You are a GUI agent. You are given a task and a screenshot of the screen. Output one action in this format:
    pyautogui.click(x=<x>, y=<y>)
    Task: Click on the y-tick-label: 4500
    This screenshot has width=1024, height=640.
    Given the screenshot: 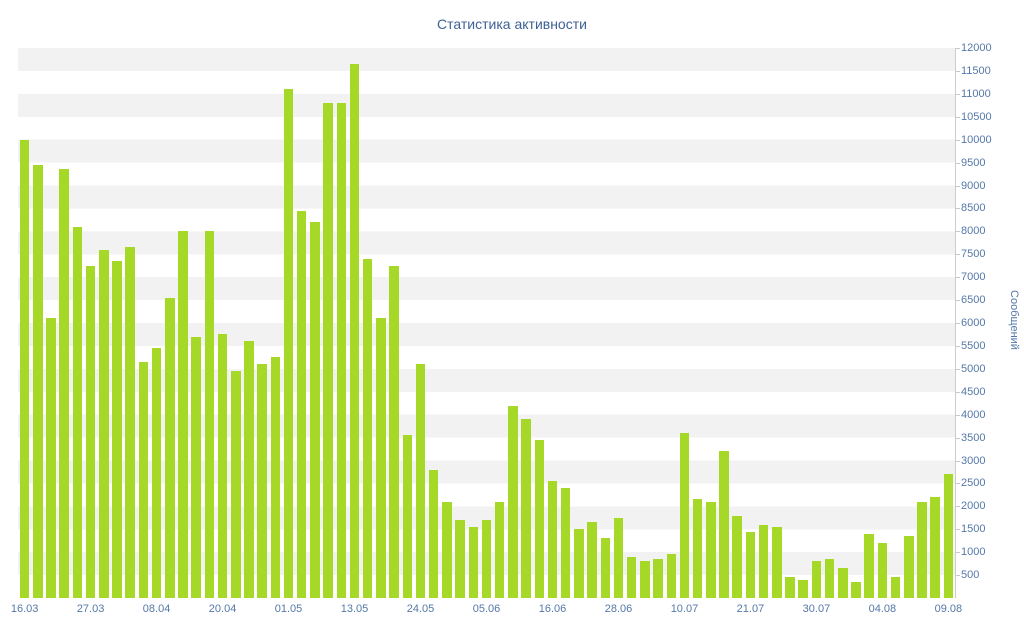 What is the action you would take?
    pyautogui.click(x=970, y=391)
    